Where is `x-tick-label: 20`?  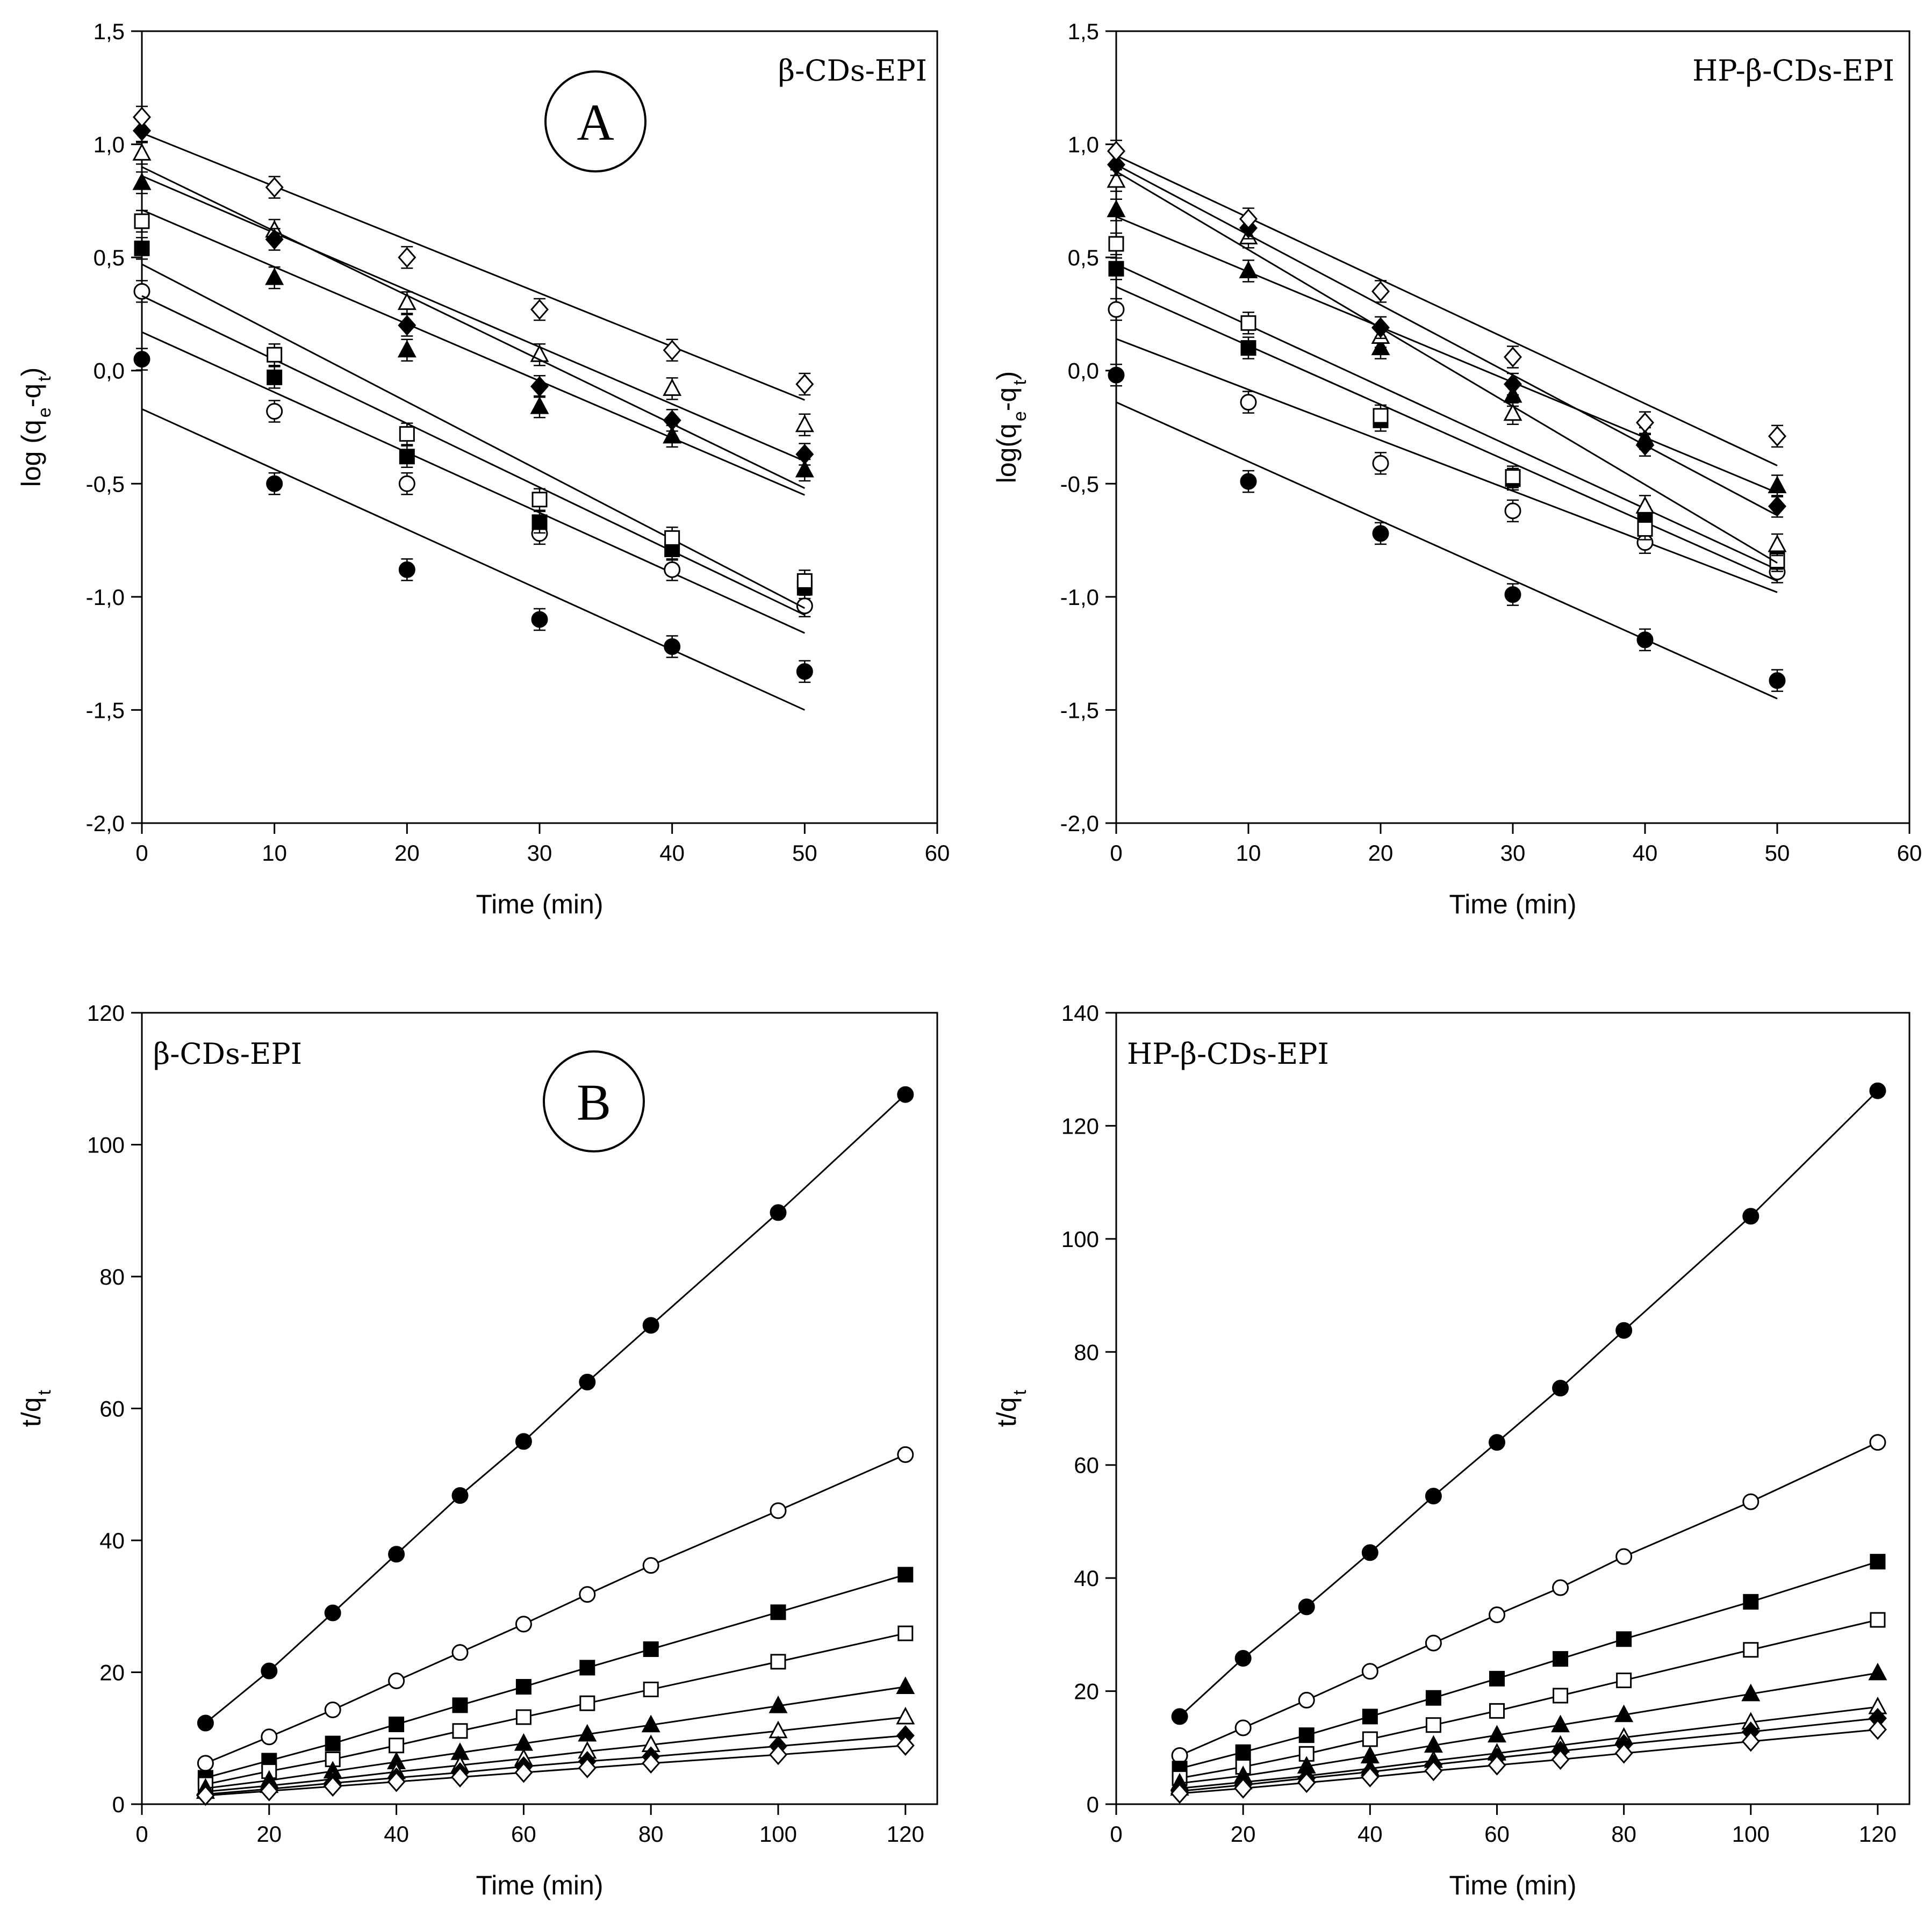
x-tick-label: 20 is located at coordinates (407, 853).